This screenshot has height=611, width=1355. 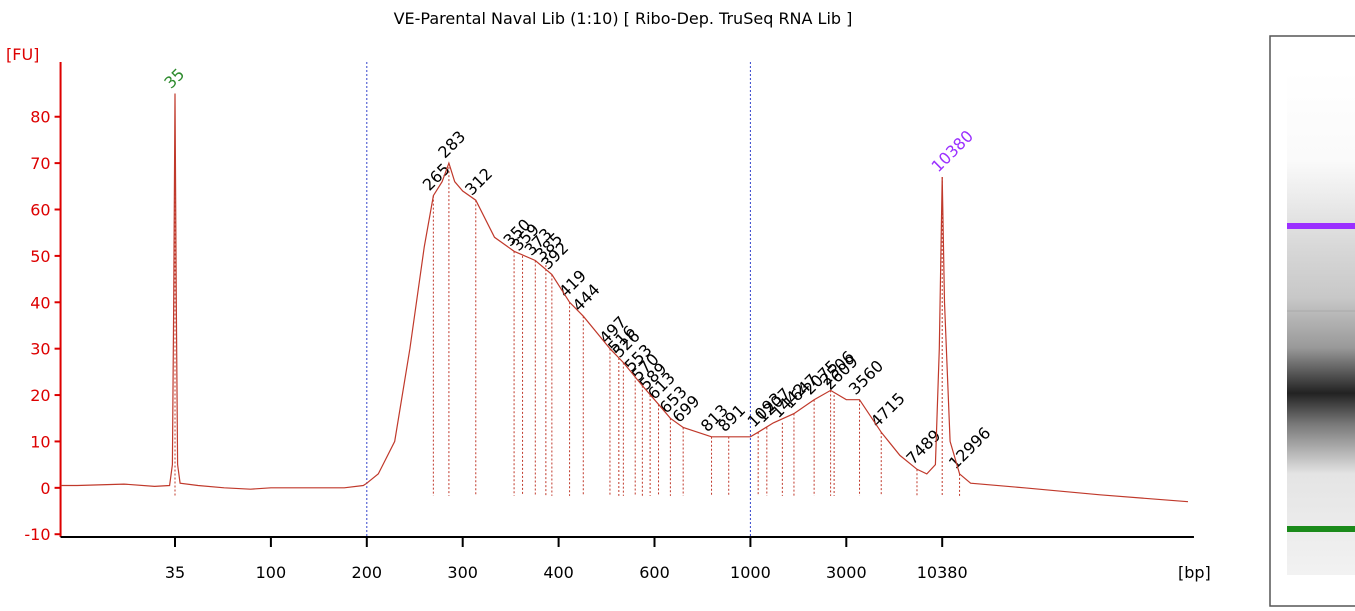 I want to click on y-tick-label: 70, so click(x=40, y=163).